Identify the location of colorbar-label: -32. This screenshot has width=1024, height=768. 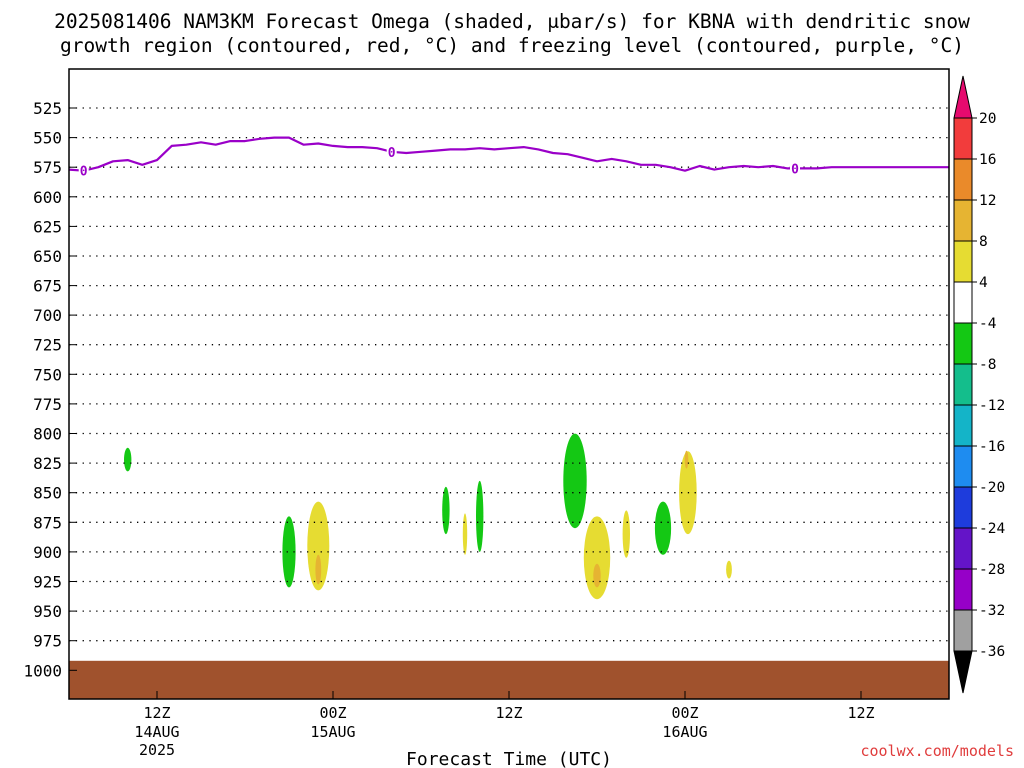
(992, 611).